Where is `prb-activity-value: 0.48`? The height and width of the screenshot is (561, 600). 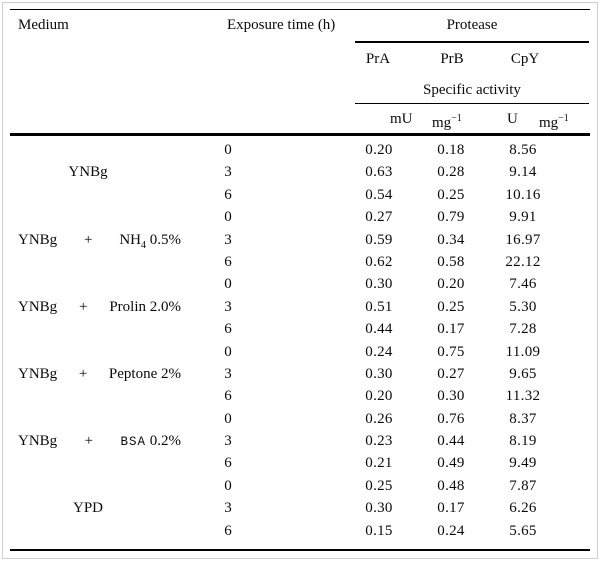 prb-activity-value: 0.48 is located at coordinates (451, 485).